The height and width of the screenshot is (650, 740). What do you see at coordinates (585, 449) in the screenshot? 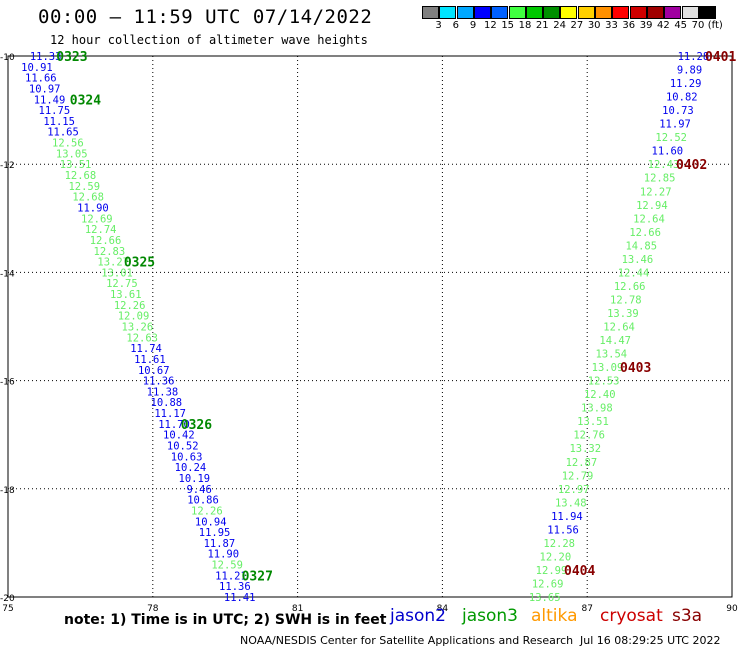
I see `data-point-label: 13.32` at bounding box center [585, 449].